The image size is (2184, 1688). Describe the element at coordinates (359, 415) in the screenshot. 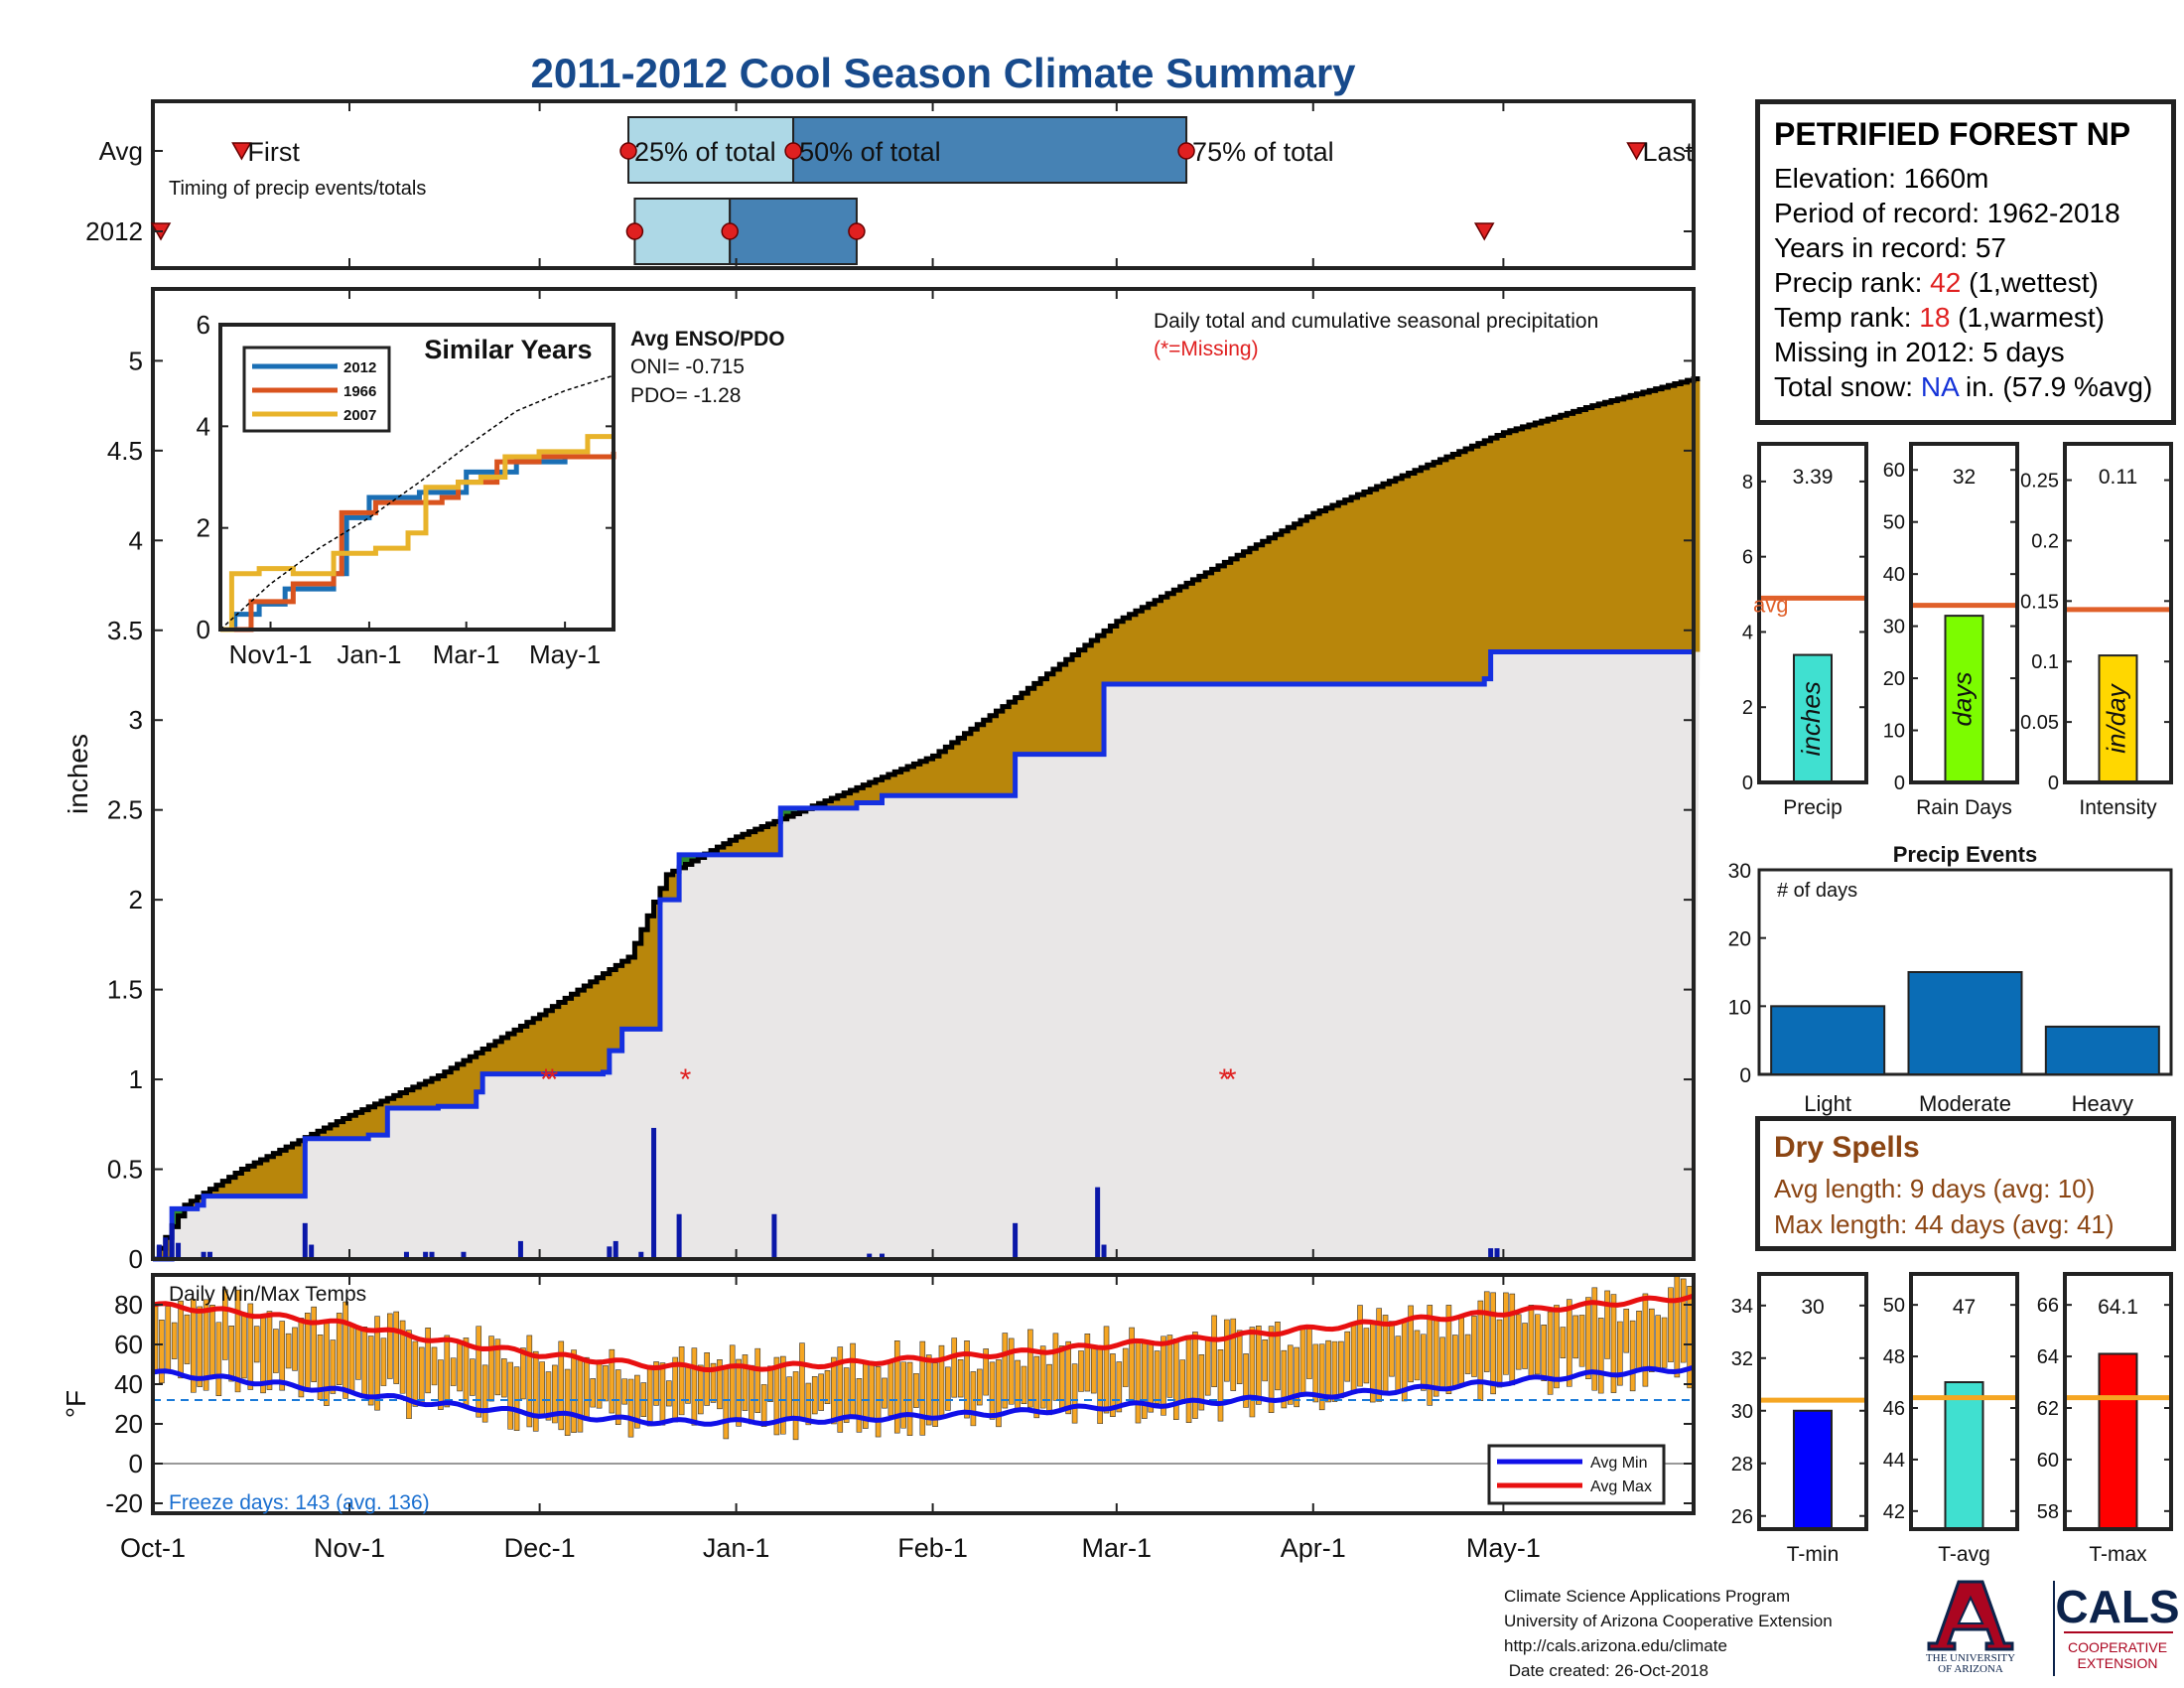

I see `legend-label-2007: 2007` at that location.